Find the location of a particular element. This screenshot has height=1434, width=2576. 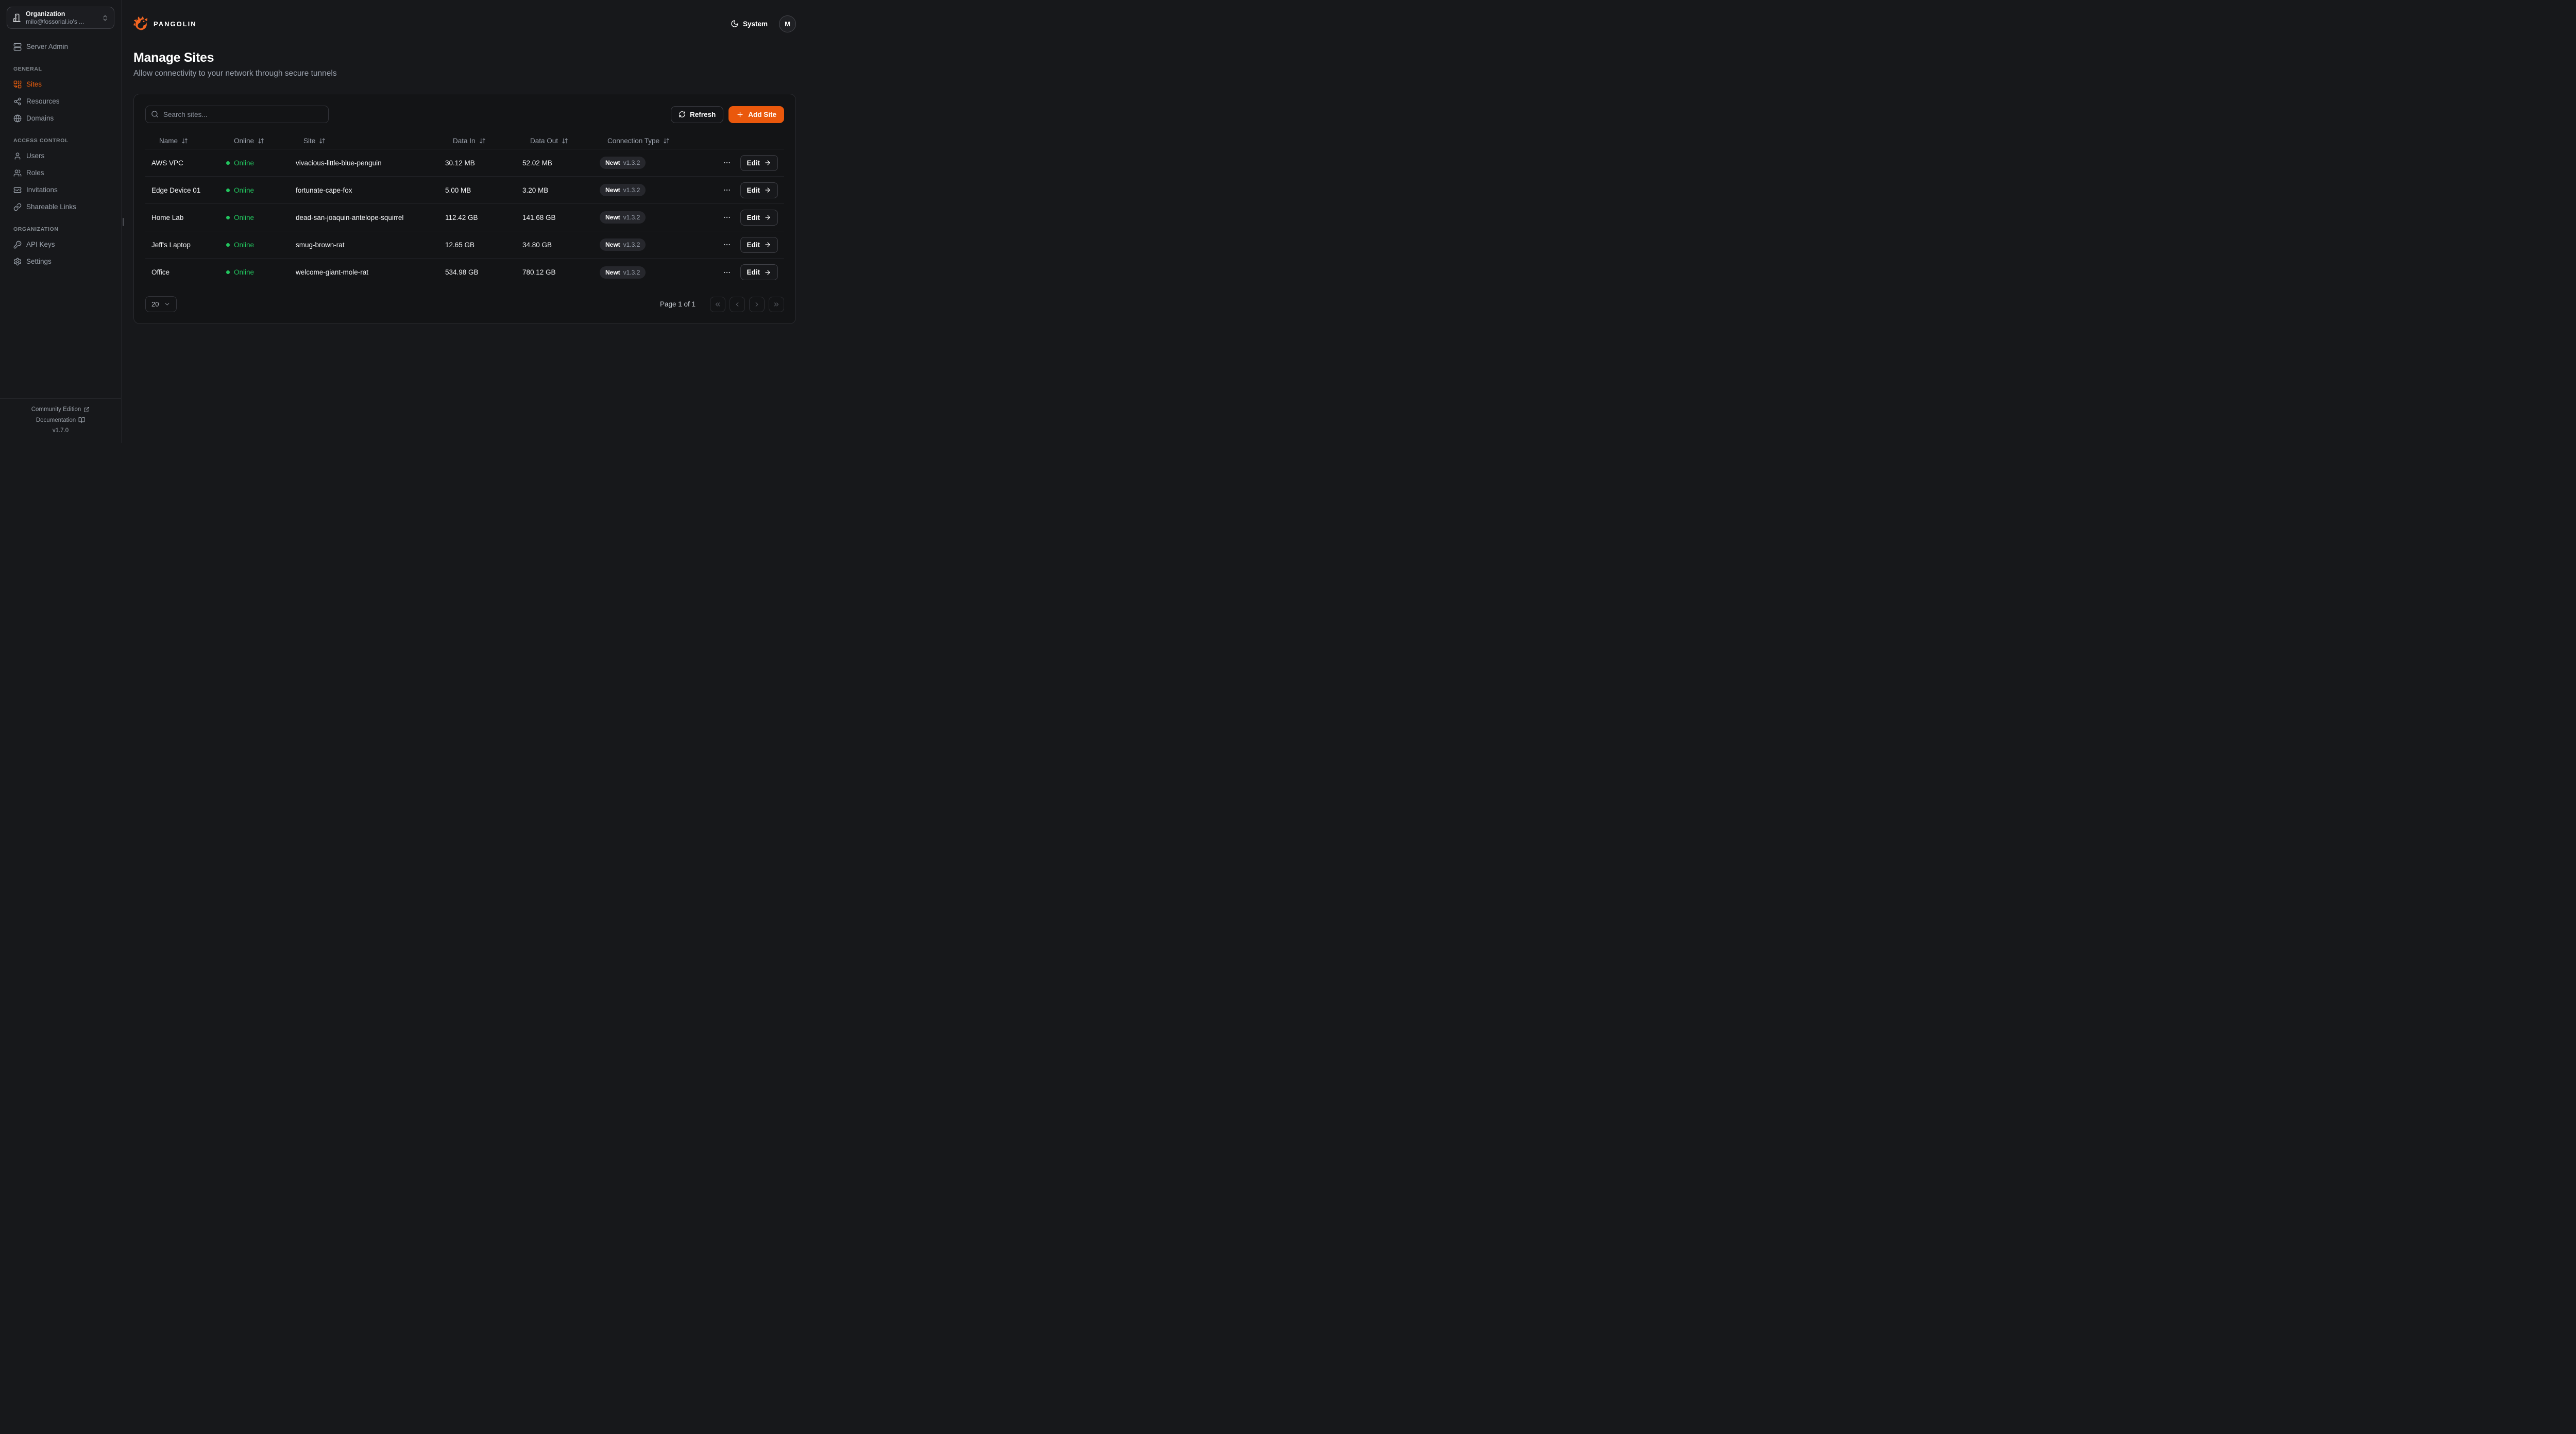

last-page-button is located at coordinates (776, 304).